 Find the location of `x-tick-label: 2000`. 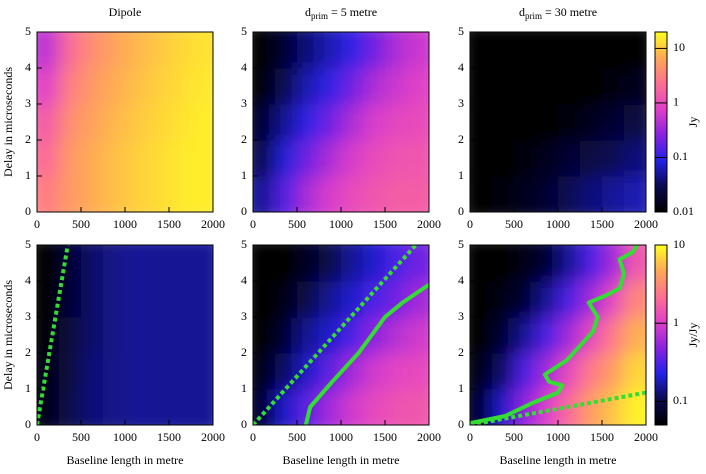

x-tick-label: 2000 is located at coordinates (213, 224).